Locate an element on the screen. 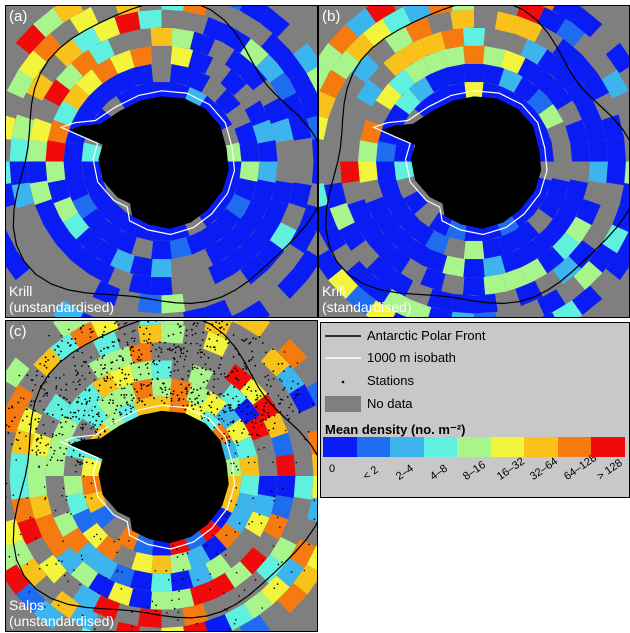 This screenshot has height=633, width=630. panel-label: (b) is located at coordinates (331, 16).